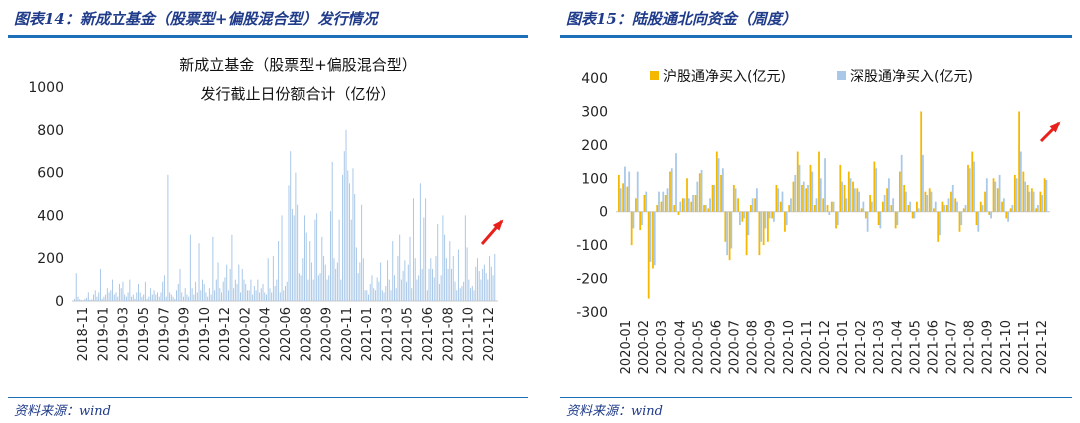 This screenshot has width=1080, height=423. I want to click on y-tick-label: 200, so click(594, 146).